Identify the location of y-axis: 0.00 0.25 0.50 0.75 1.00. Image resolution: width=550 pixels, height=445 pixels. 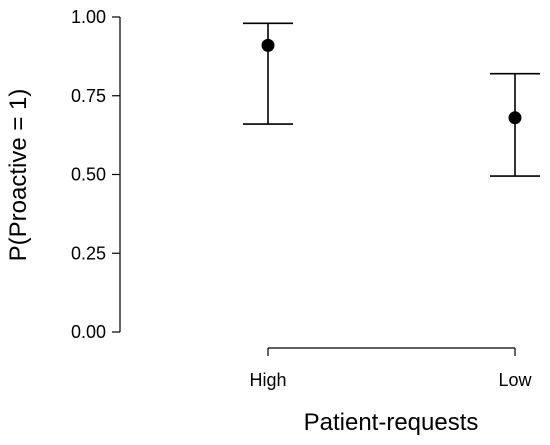
(96, 174).